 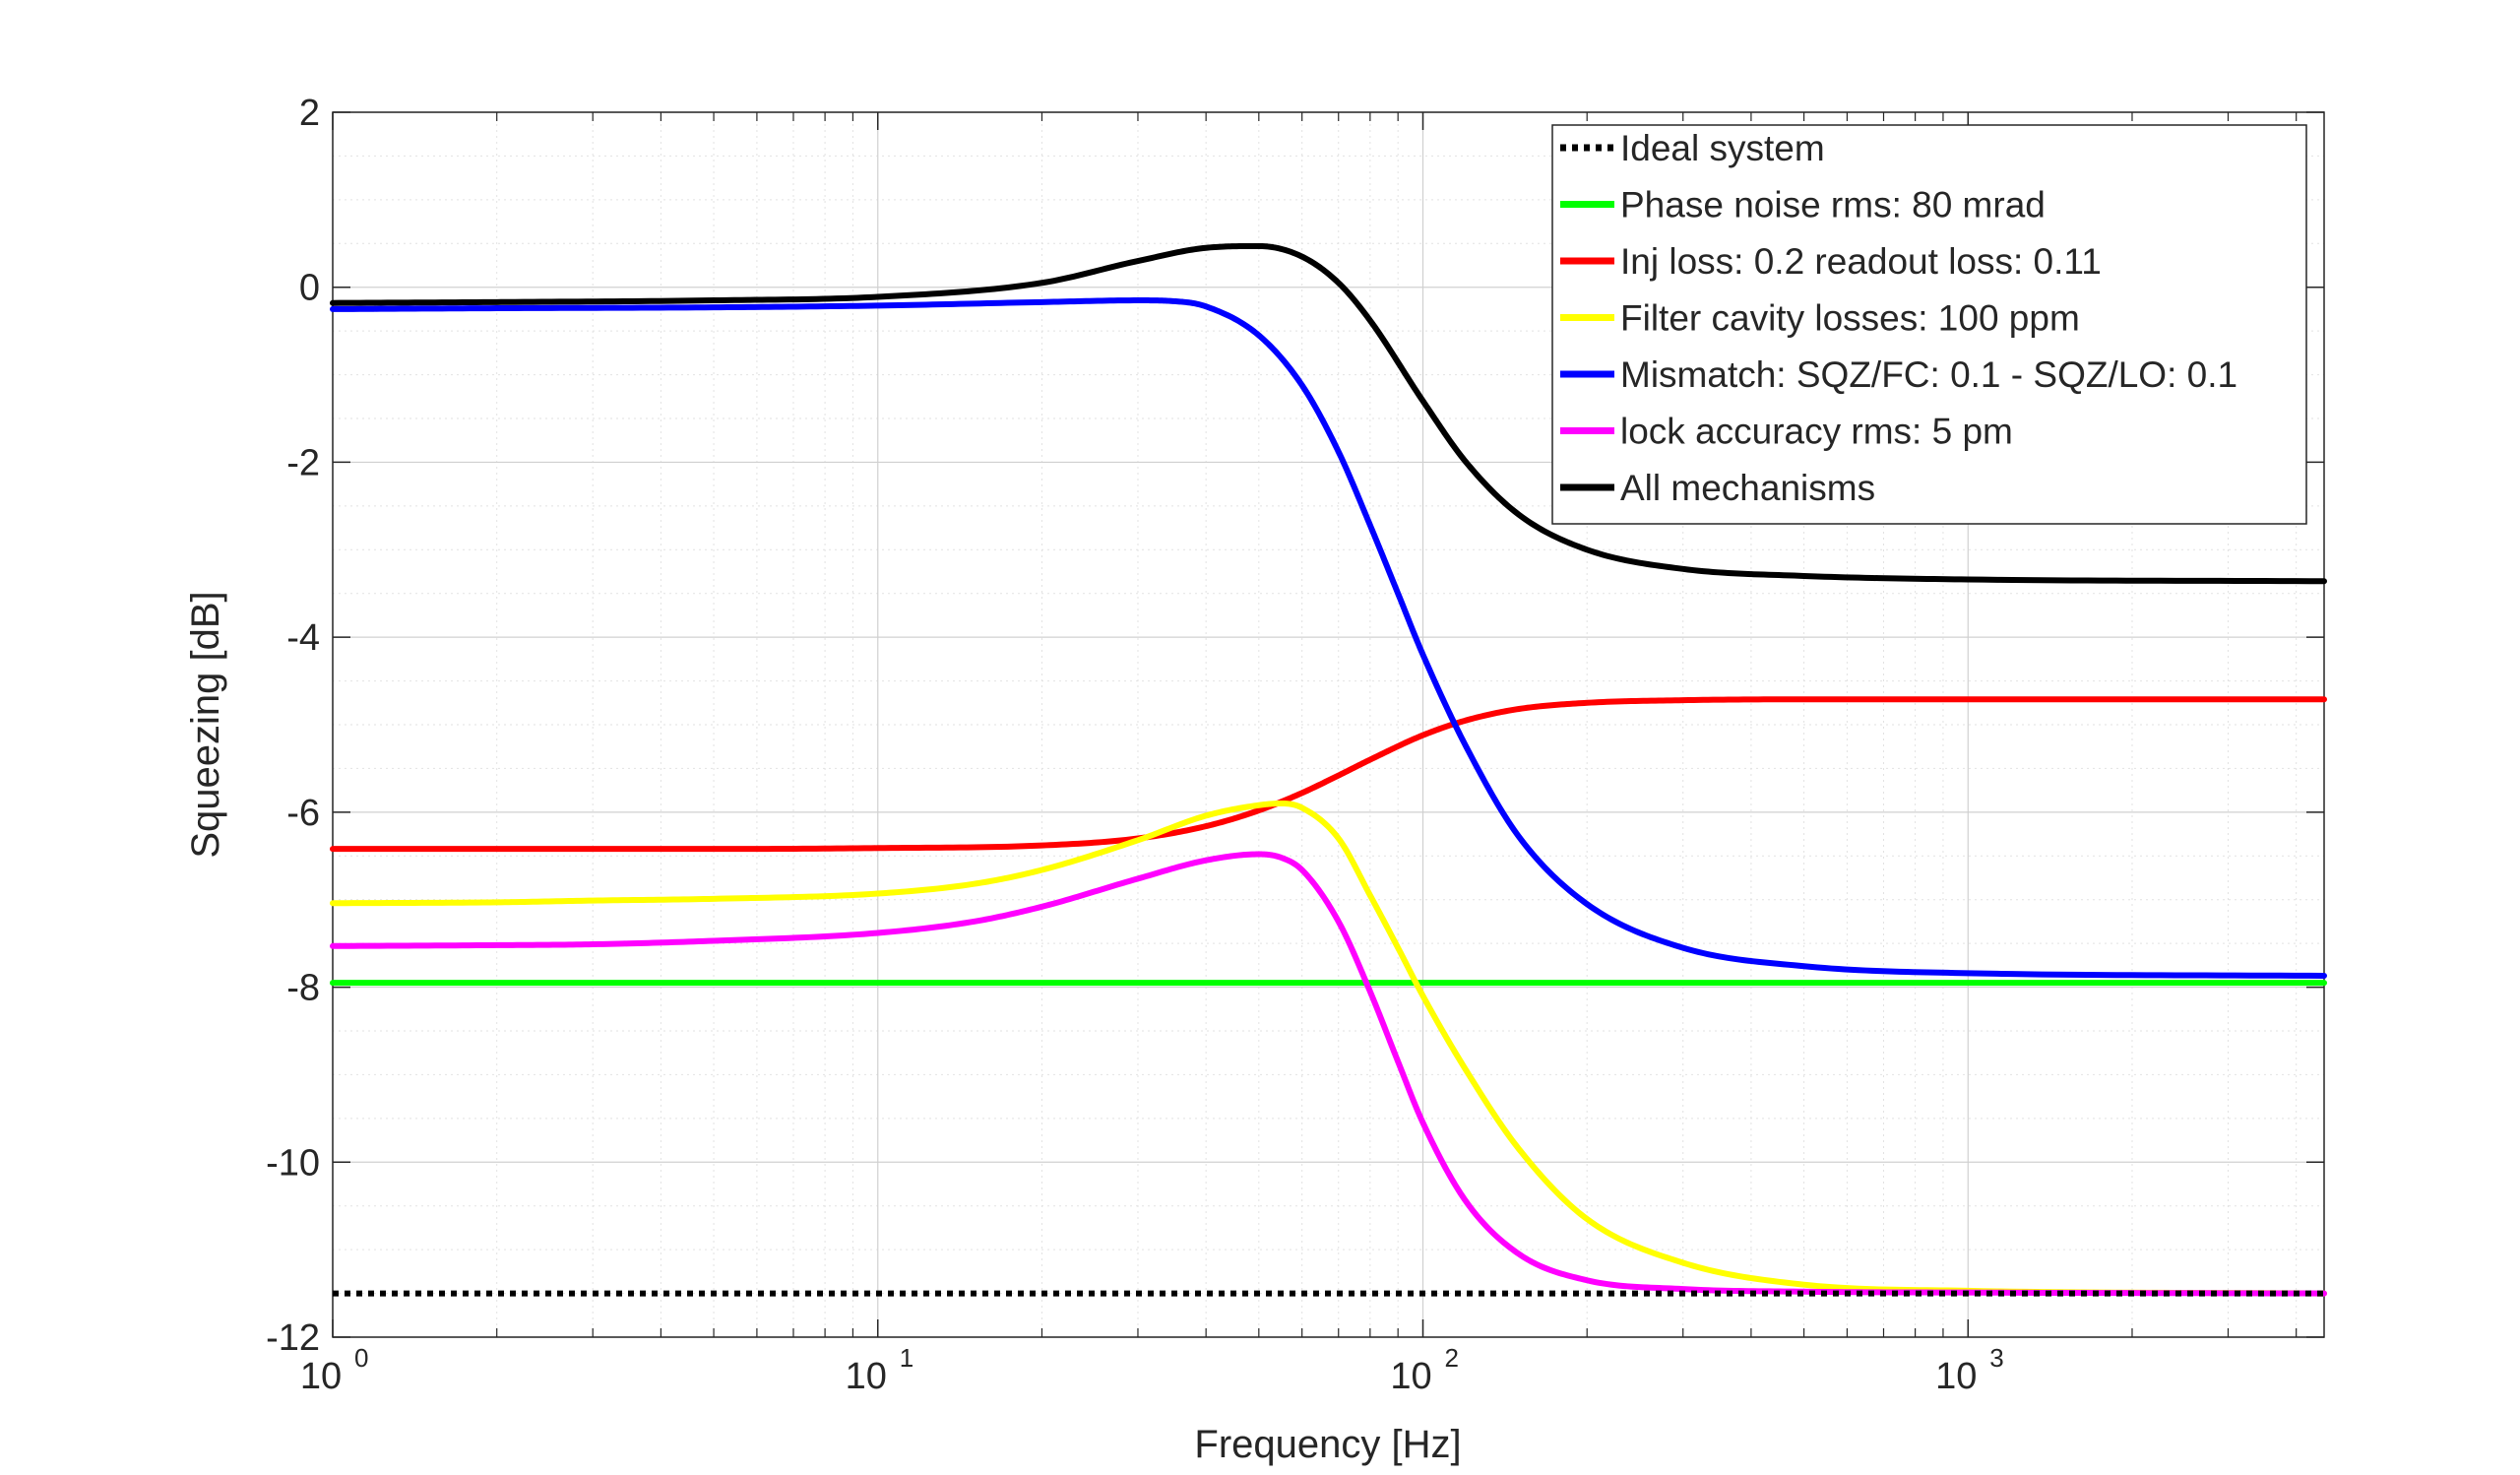 I want to click on y-tick-label: 2, so click(x=309, y=113).